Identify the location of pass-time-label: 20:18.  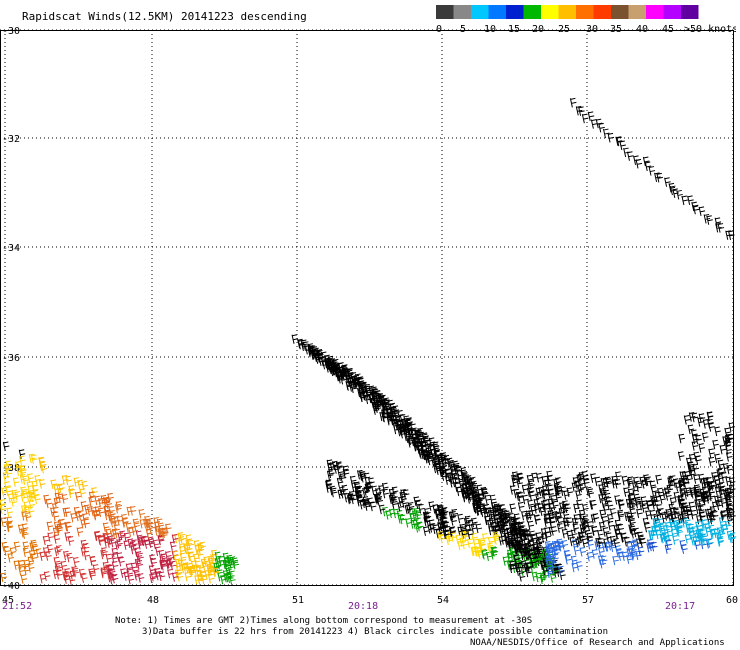
(363, 606).